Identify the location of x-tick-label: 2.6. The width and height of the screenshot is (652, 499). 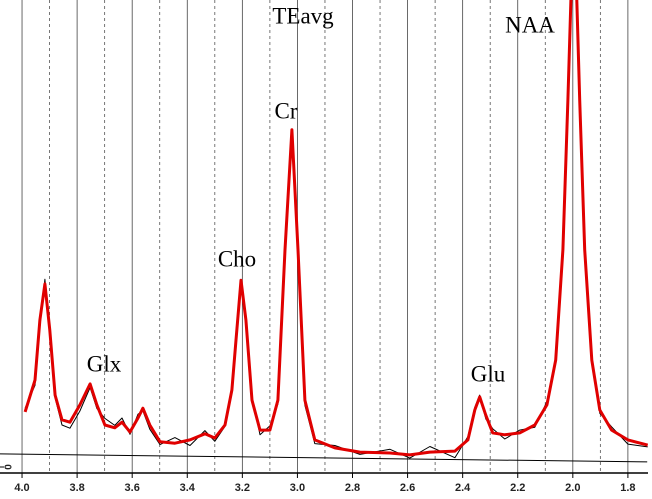
(407, 488).